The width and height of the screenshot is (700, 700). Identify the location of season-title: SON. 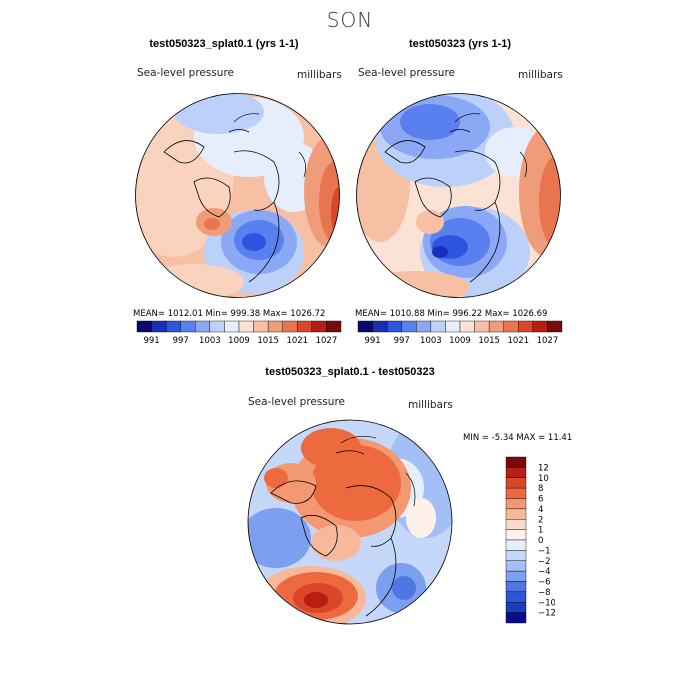
(350, 20).